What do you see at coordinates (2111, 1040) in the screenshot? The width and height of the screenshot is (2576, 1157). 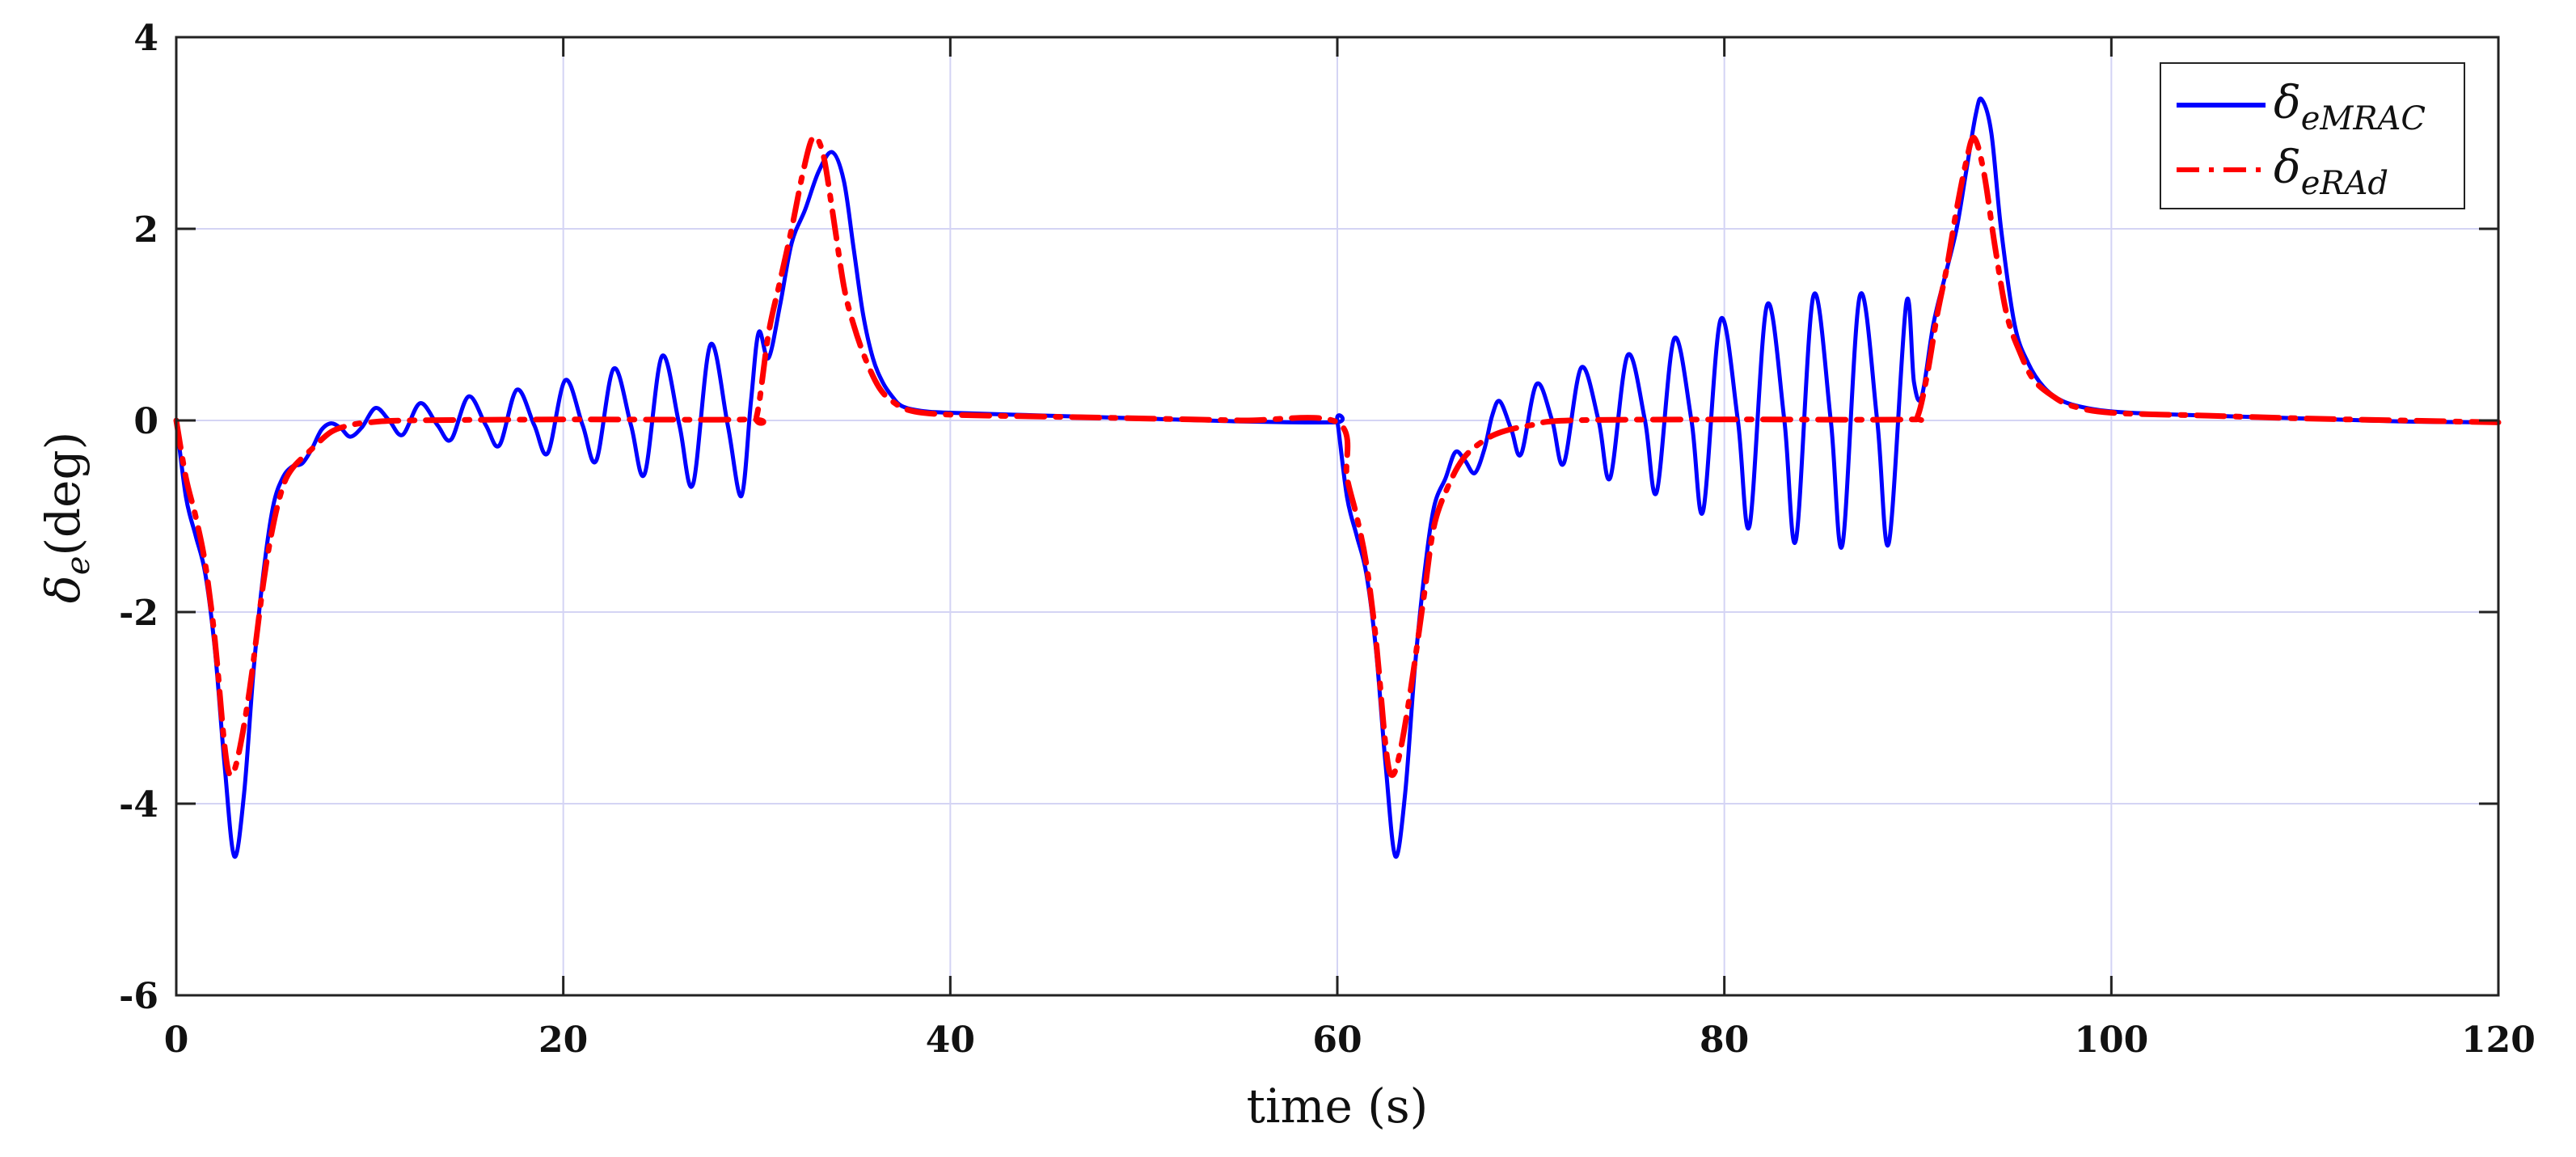 I see `x-tick-label: 100` at bounding box center [2111, 1040].